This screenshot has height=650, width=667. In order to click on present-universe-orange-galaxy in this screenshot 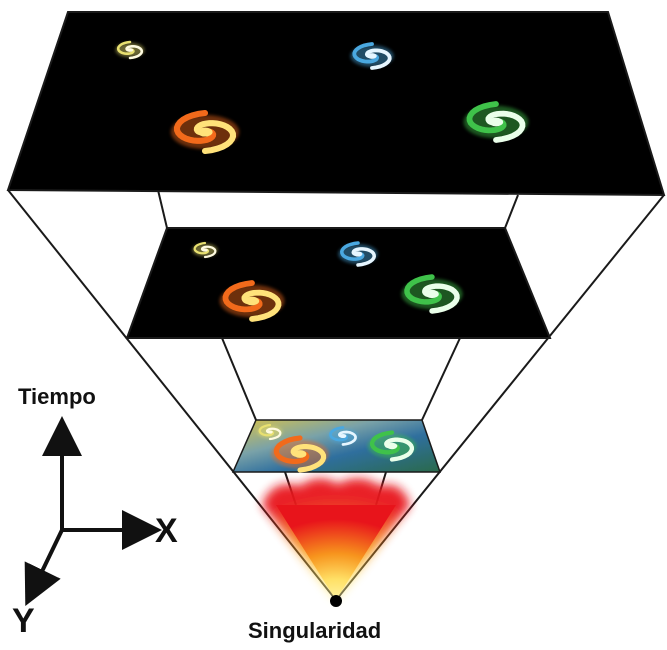, I will do `click(205, 132)`.